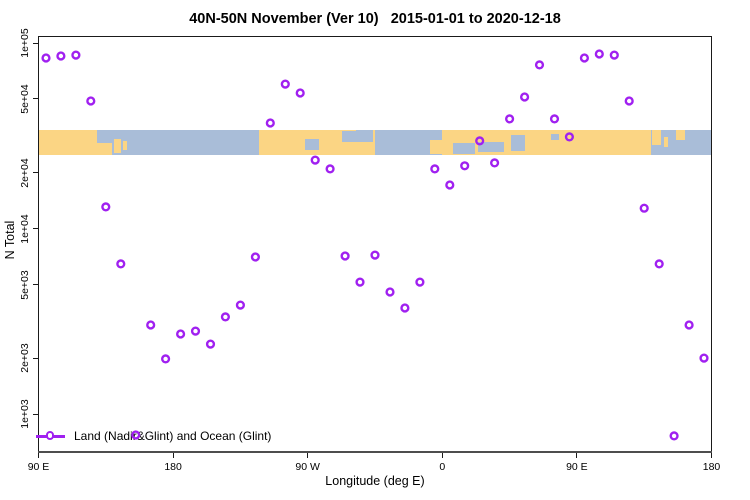 The width and height of the screenshot is (750, 500). Describe the element at coordinates (351, 137) in the screenshot. I see `map-patch-st-lawrence` at that location.